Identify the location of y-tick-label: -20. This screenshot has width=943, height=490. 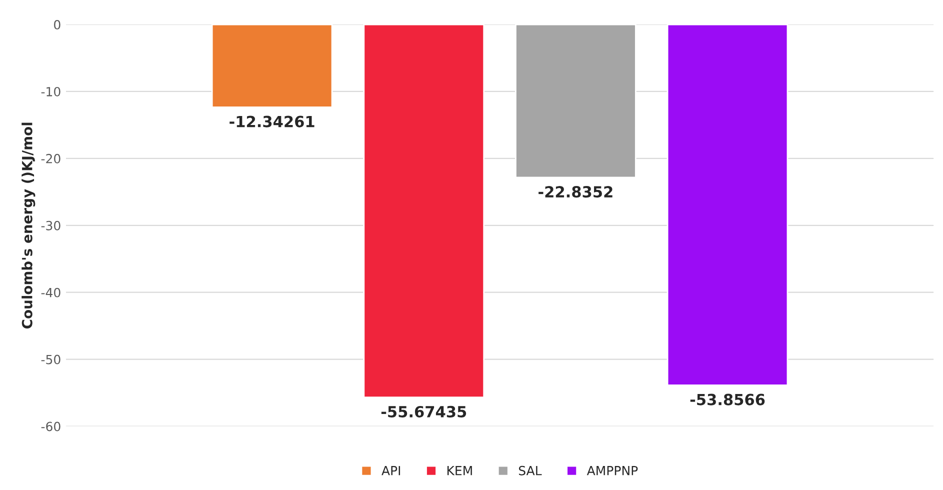
(50, 159).